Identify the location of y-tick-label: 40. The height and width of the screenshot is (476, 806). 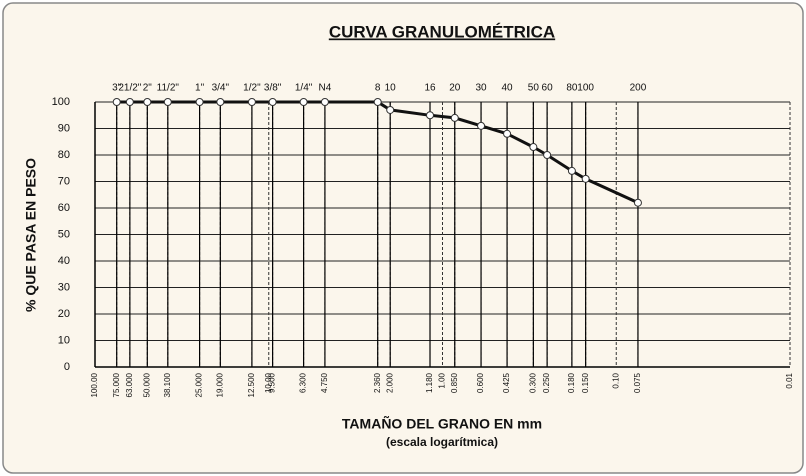
(64, 261).